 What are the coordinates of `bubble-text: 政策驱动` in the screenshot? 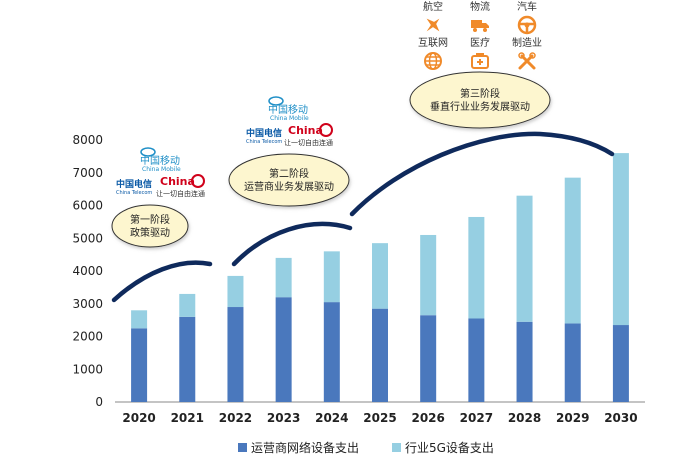 It's located at (150, 232).